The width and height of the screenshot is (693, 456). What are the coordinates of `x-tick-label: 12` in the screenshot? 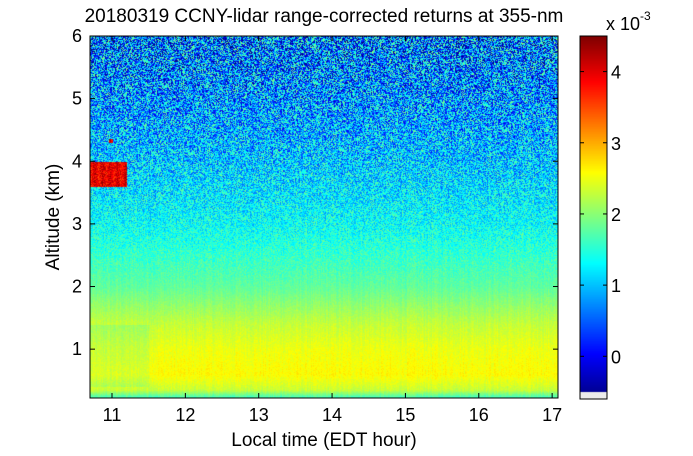 It's located at (185, 415).